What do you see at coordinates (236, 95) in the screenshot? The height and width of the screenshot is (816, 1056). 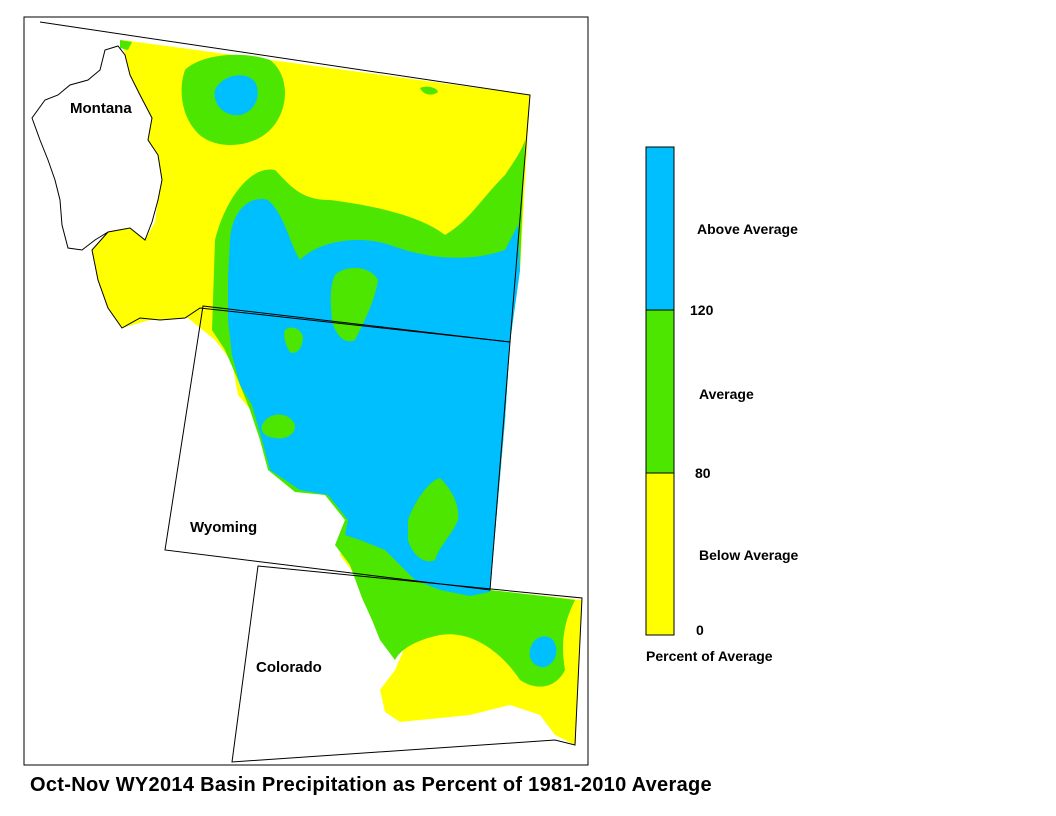 I see `basin-above-average-area-north` at bounding box center [236, 95].